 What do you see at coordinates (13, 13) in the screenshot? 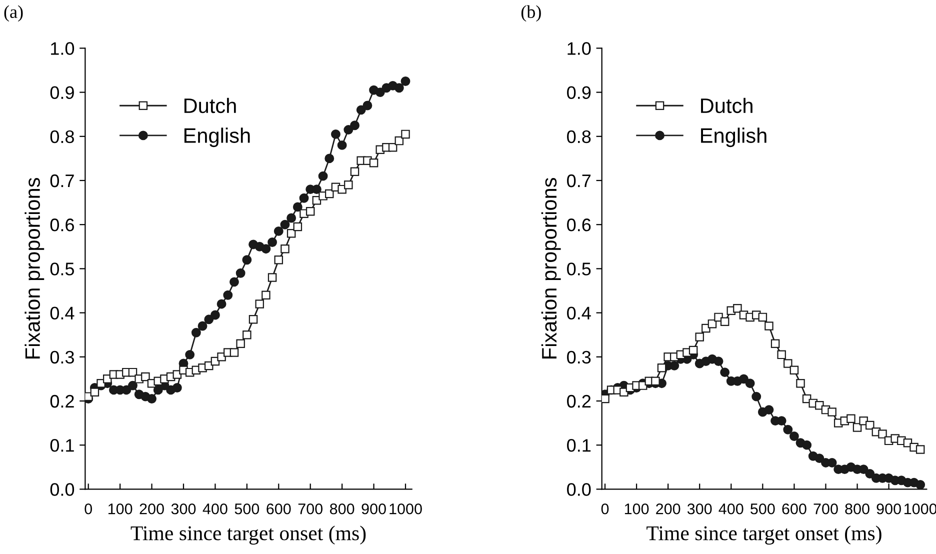
I see `chart-title: (a)` at bounding box center [13, 13].